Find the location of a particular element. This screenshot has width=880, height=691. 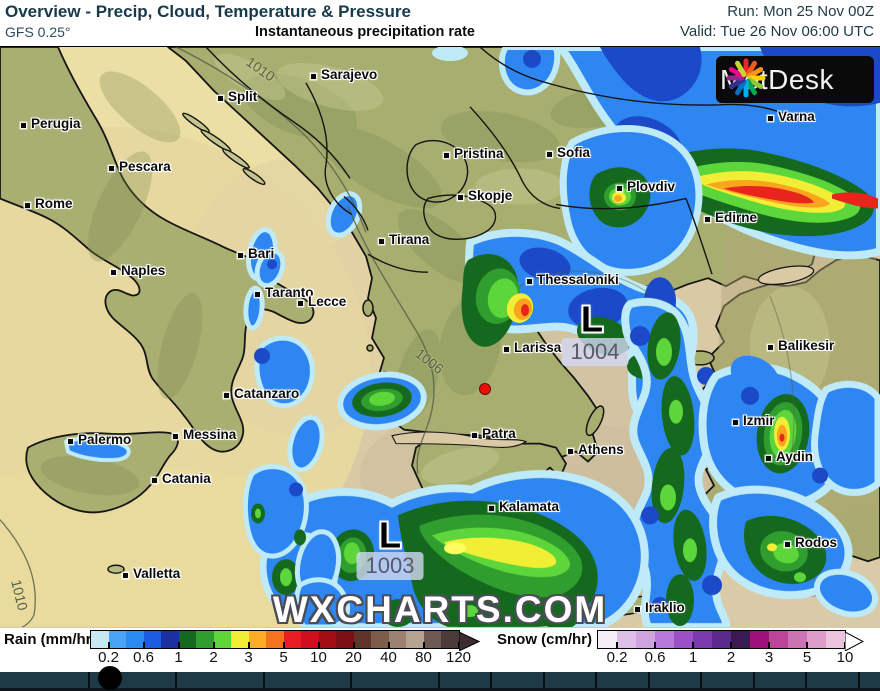

legend-tick-label: 0.2 is located at coordinates (617, 657).